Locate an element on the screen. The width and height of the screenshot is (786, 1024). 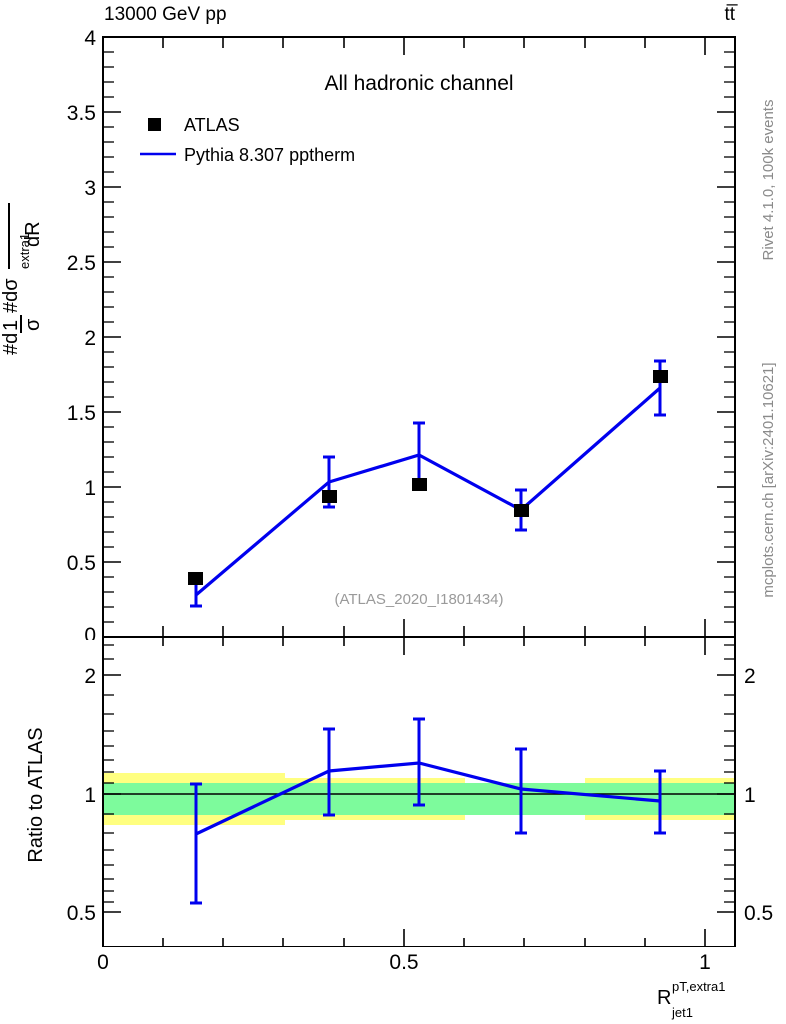
y-tick-label: 1.5 is located at coordinates (81, 413).